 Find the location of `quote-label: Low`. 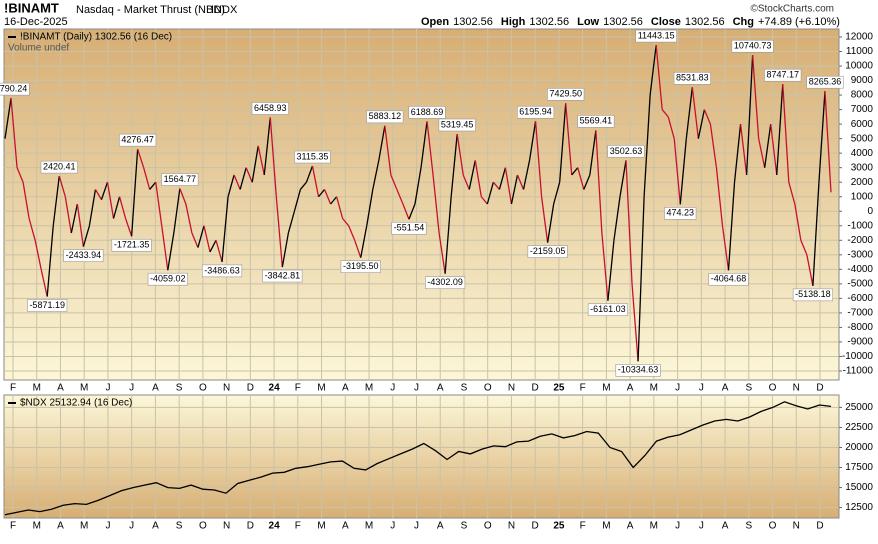

quote-label: Low is located at coordinates (588, 22).